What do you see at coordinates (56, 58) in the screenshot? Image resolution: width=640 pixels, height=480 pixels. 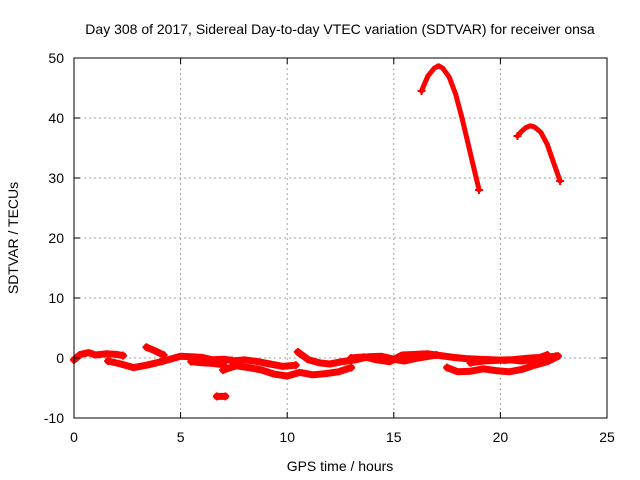 I see `y-tick-label: 50` at bounding box center [56, 58].